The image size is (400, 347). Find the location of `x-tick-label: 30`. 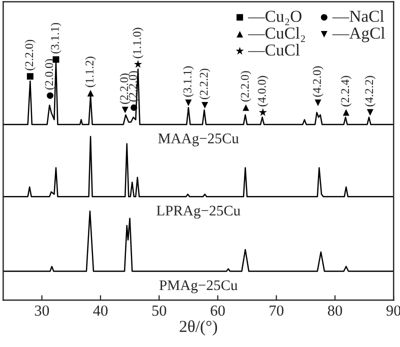

x-tick-label: 30 is located at coordinates (41, 310).